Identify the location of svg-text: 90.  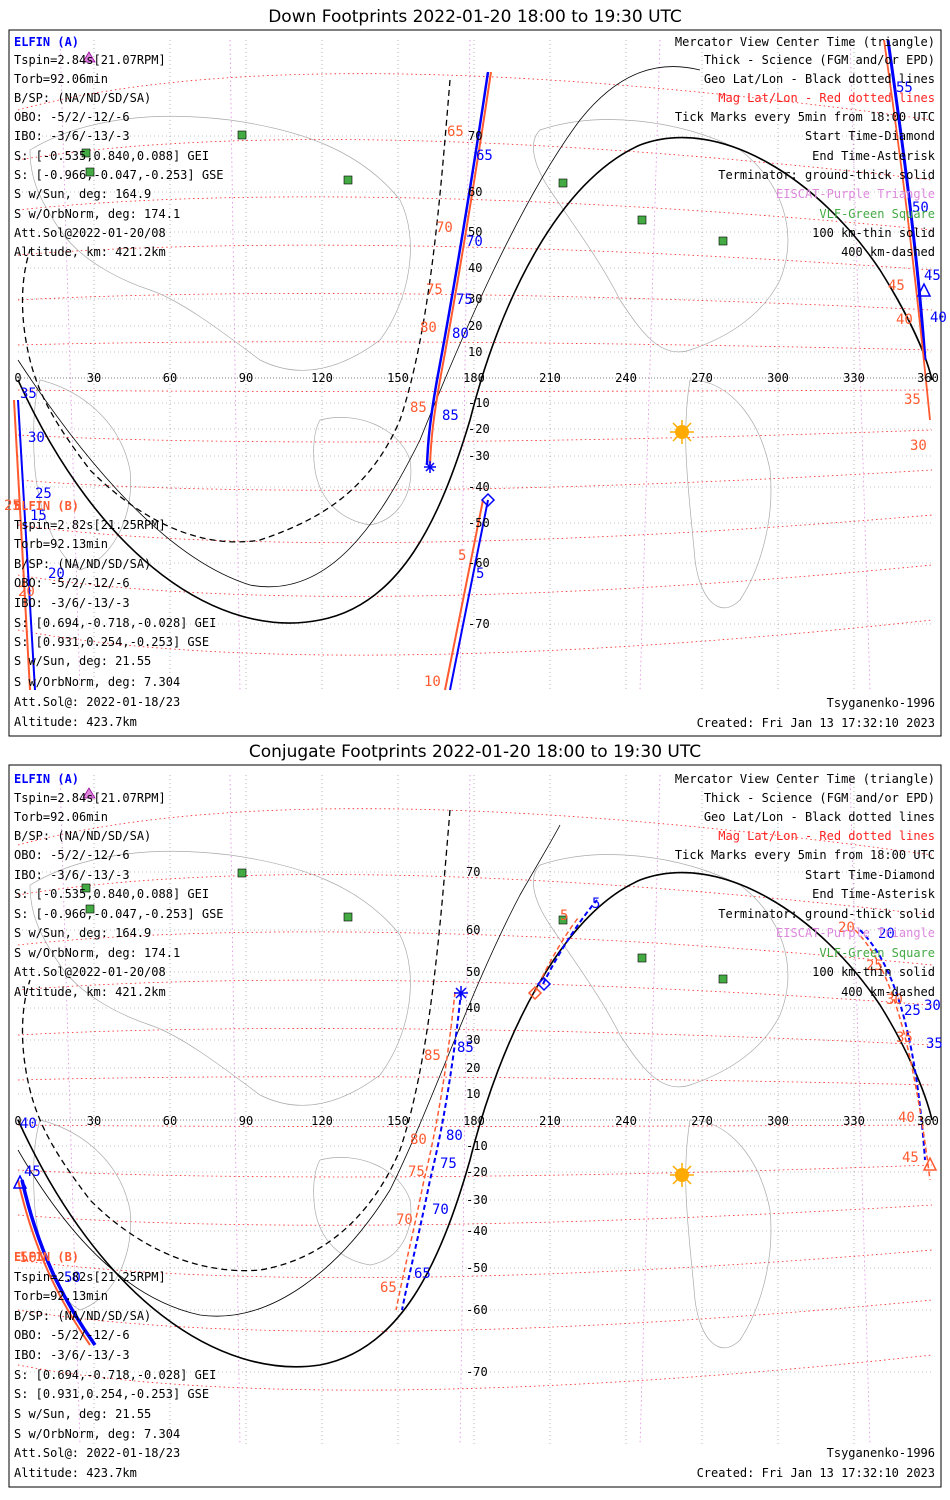
(246, 1121).